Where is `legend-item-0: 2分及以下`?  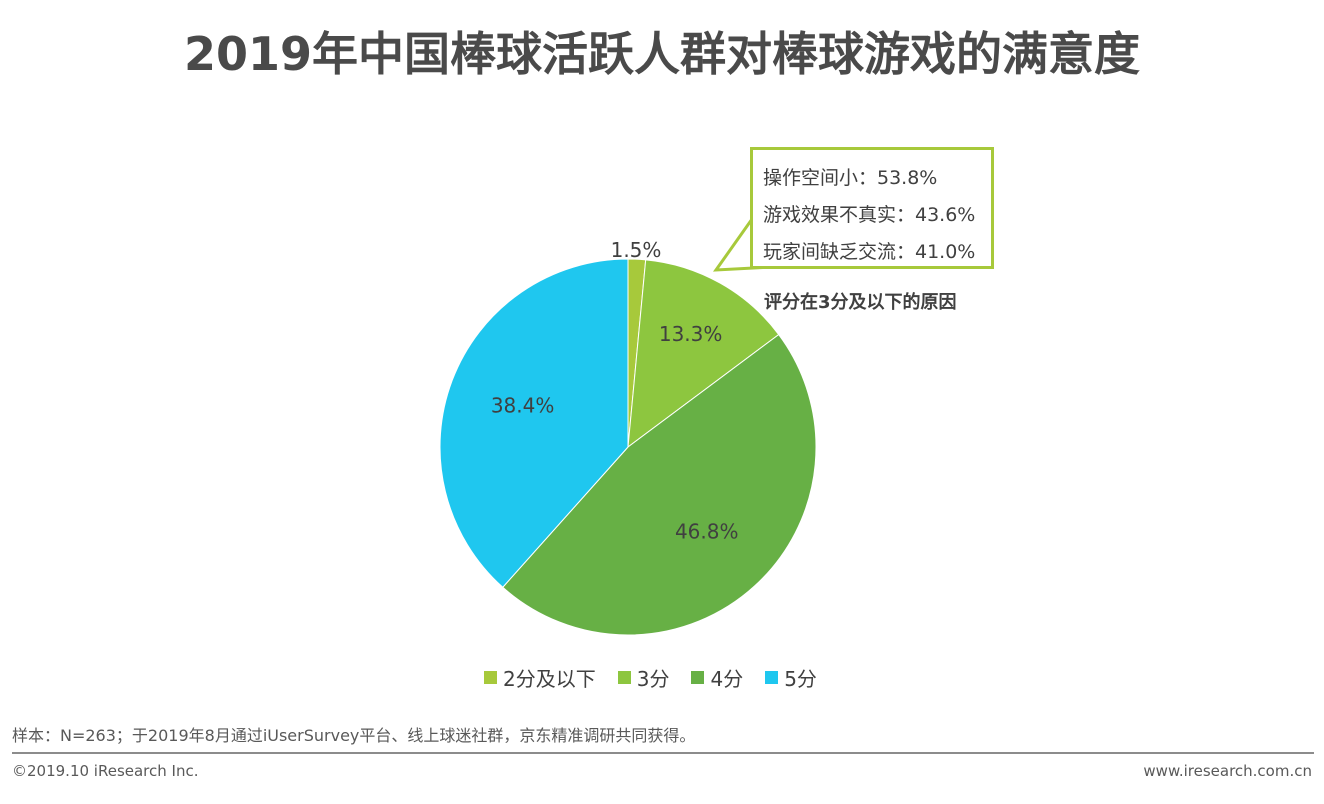
legend-item-0: 2分及以下 is located at coordinates (540, 677).